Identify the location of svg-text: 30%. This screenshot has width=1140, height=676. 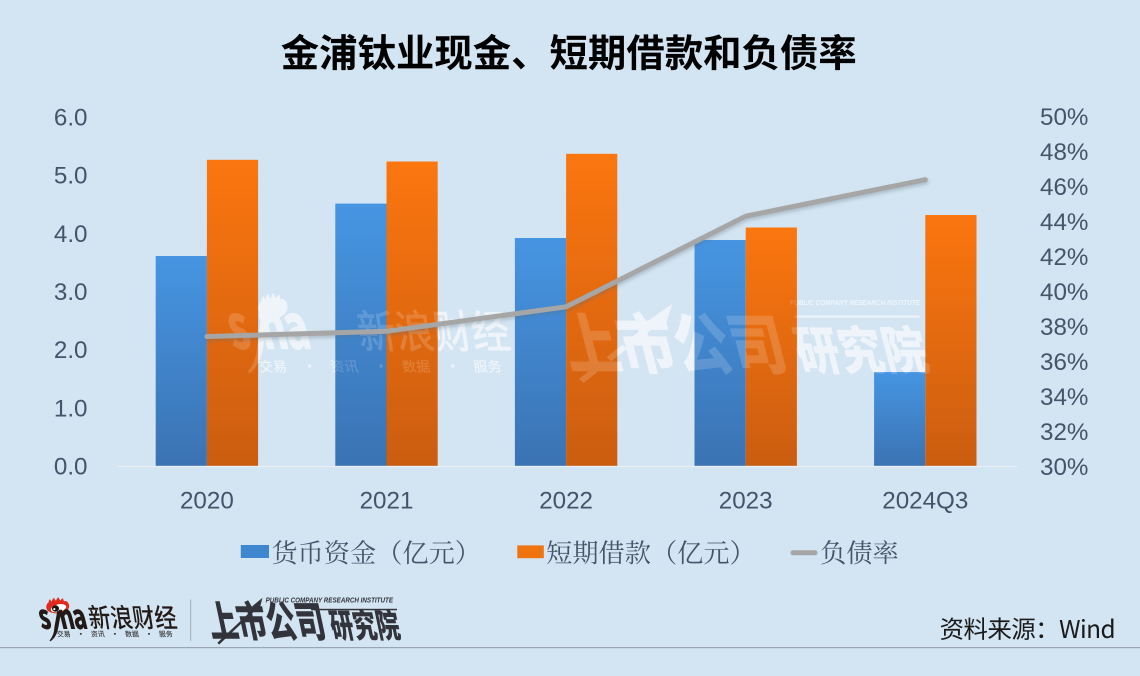
(1064, 467).